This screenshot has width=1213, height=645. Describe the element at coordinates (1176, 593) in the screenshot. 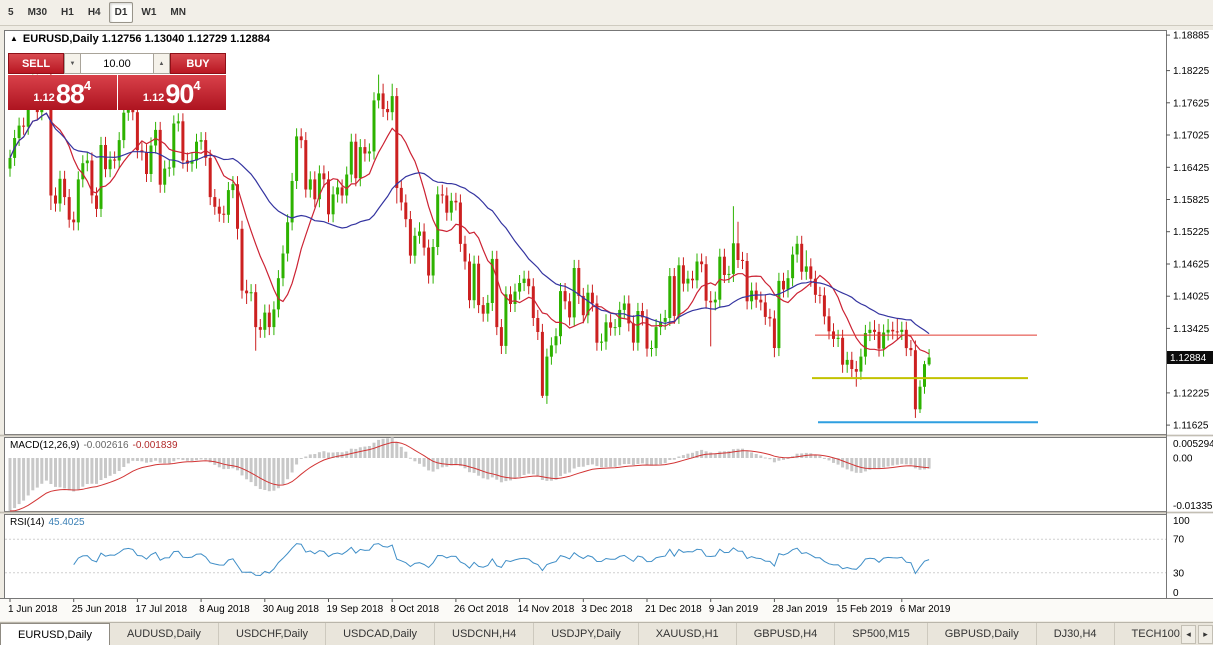

I see `svg-text: 0` at that location.